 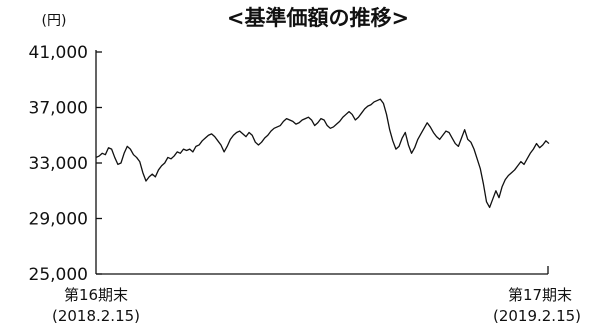 What do you see at coordinates (540, 295) in the screenshot?
I see `x-end-period-label: 第17期末` at bounding box center [540, 295].